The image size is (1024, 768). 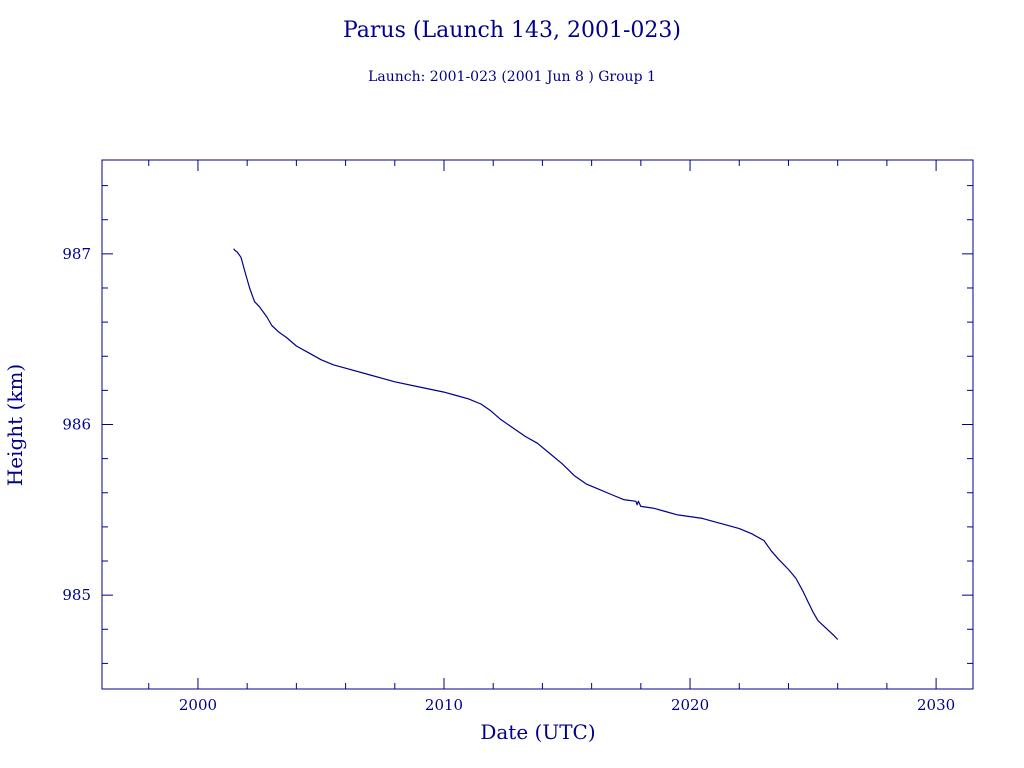 What do you see at coordinates (76, 595) in the screenshot?
I see `y-tick-label: 985` at bounding box center [76, 595].